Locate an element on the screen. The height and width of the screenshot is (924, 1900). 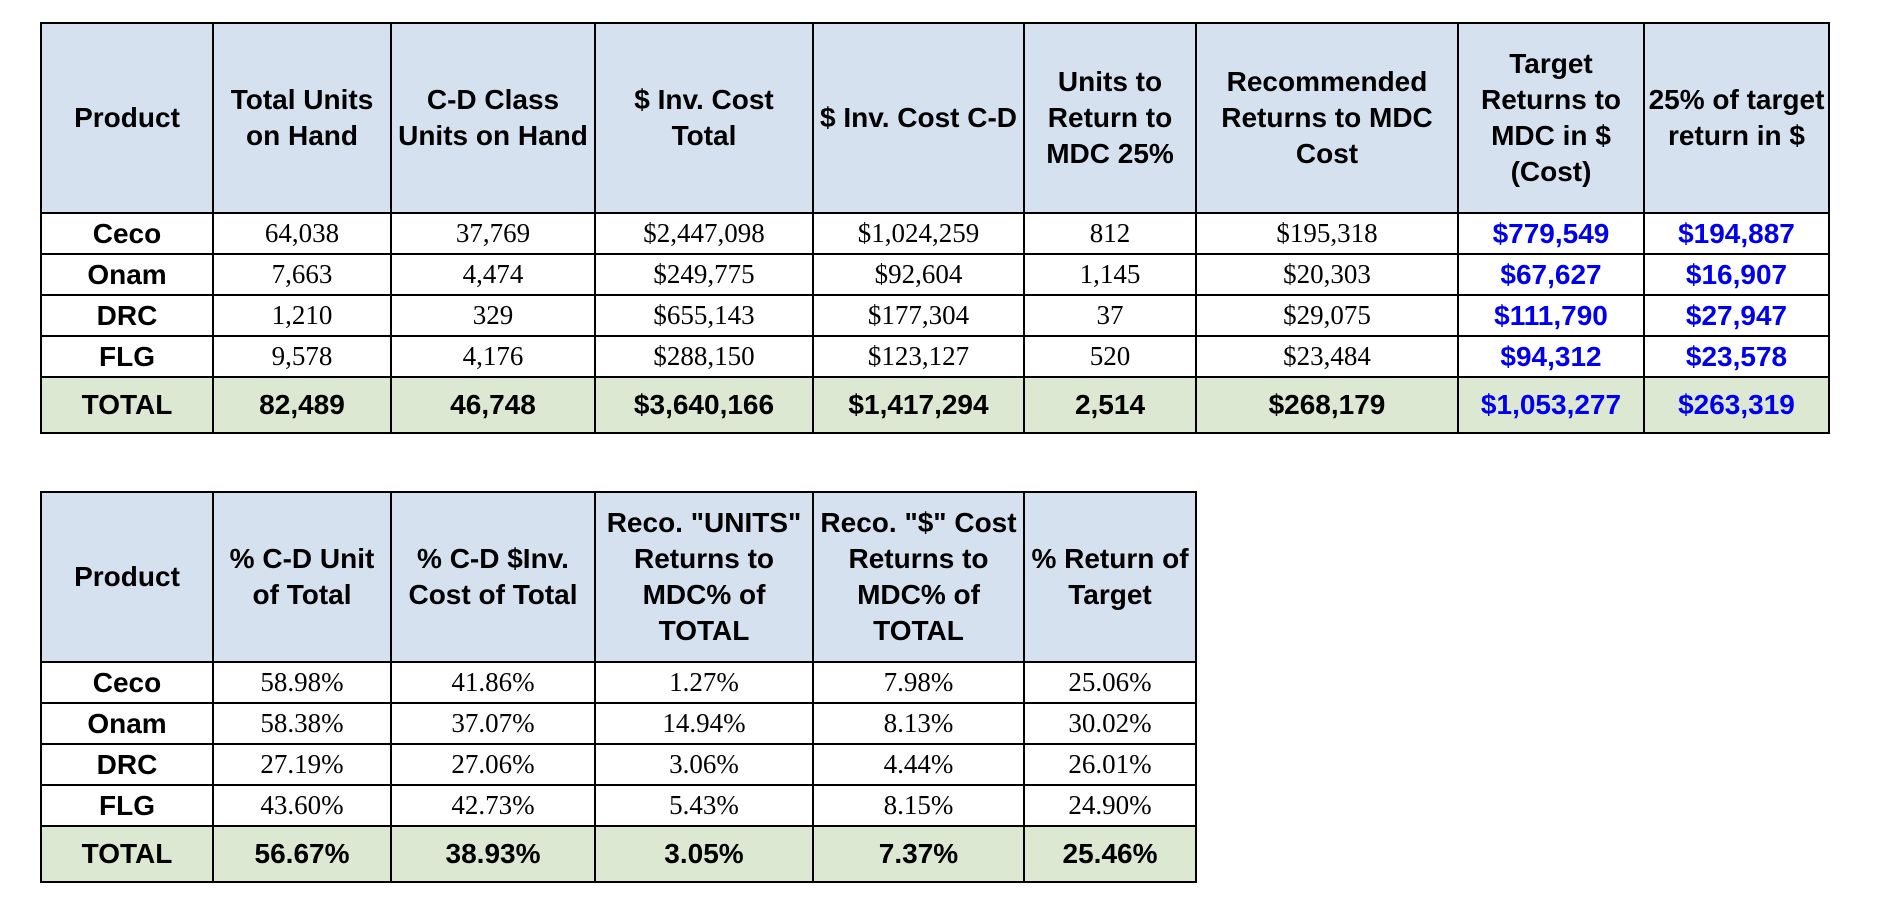
table-cell: 30.02% is located at coordinates (1110, 723).